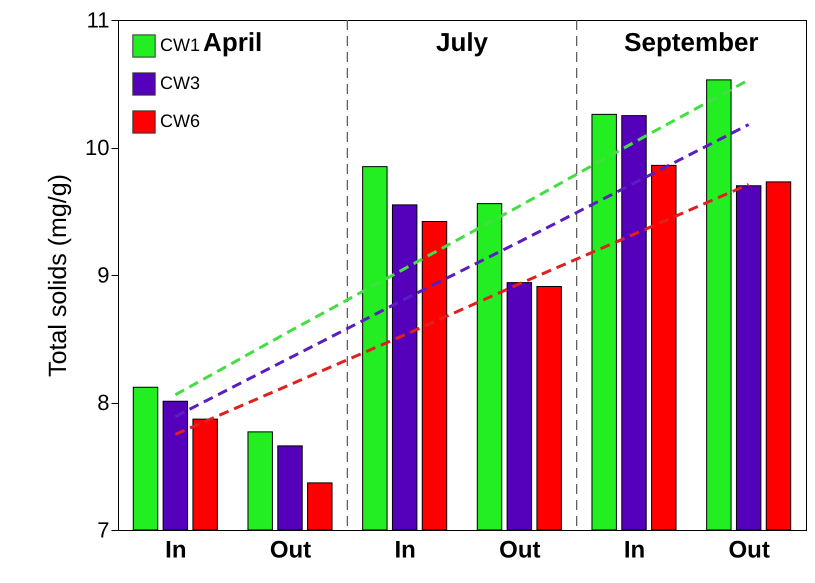  What do you see at coordinates (232, 42) in the screenshot?
I see `annotation: April` at bounding box center [232, 42].